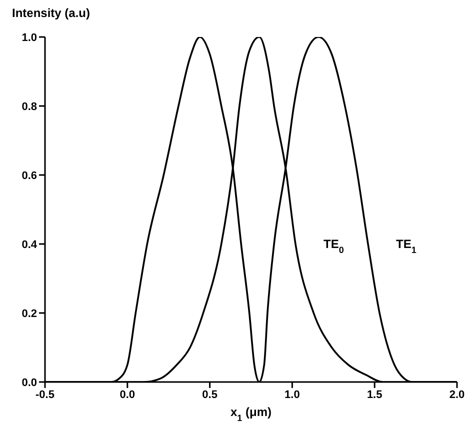 The height and width of the screenshot is (439, 466). What do you see at coordinates (45, 394) in the screenshot?
I see `x-tick-label: -0.5` at bounding box center [45, 394].